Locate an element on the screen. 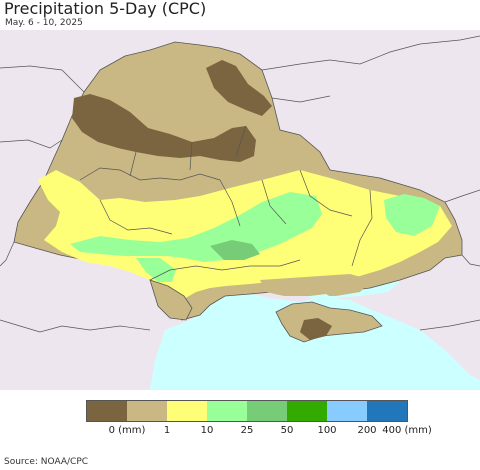 The image size is (480, 470). southwest-lobe is located at coordinates (171, 300).